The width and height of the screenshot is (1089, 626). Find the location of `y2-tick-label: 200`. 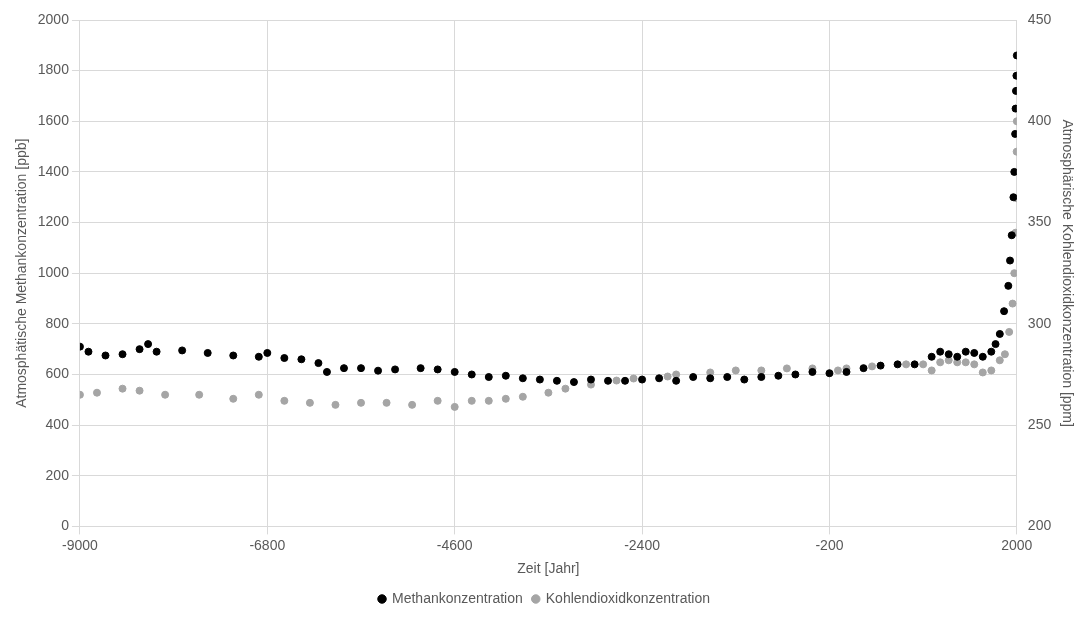

y2-tick-label: 200 is located at coordinates (1039, 525).